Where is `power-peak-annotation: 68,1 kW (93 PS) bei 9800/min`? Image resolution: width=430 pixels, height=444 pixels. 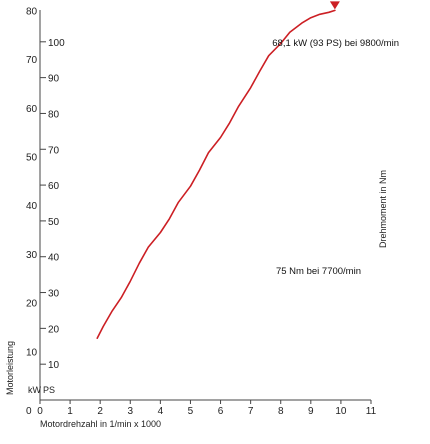 power-peak-annotation: 68,1 kW (93 PS) bei 9800/min is located at coordinates (335, 43).